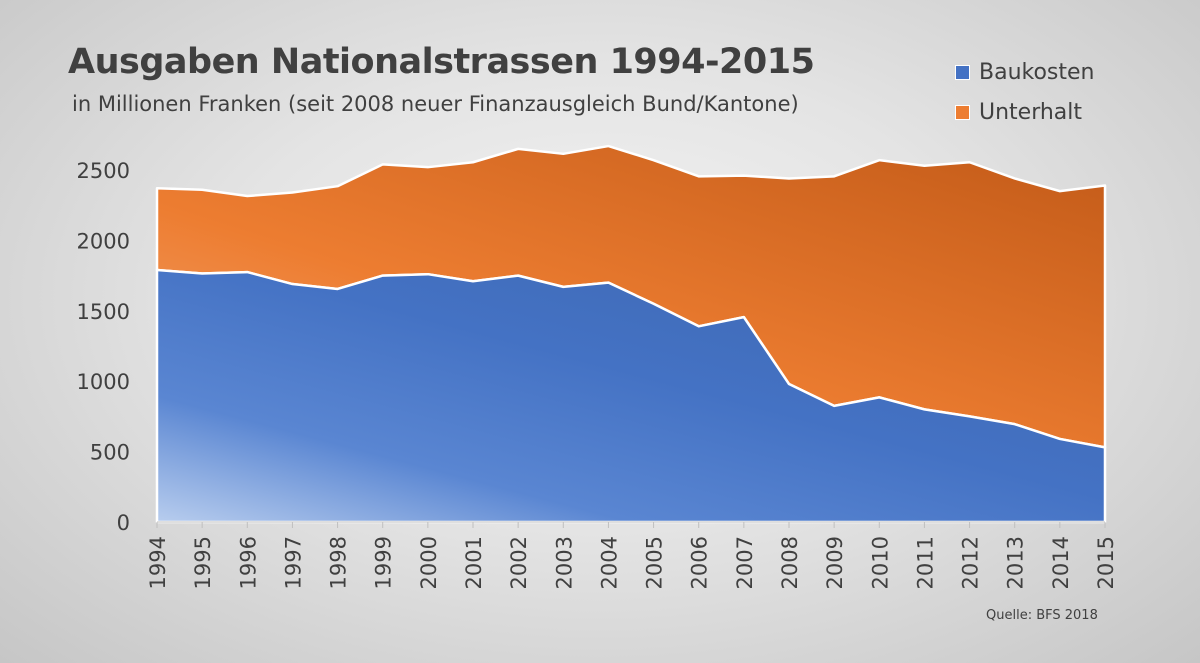 The height and width of the screenshot is (663, 1200). What do you see at coordinates (203, 562) in the screenshot?
I see `x-tick-label: 1995` at bounding box center [203, 562].